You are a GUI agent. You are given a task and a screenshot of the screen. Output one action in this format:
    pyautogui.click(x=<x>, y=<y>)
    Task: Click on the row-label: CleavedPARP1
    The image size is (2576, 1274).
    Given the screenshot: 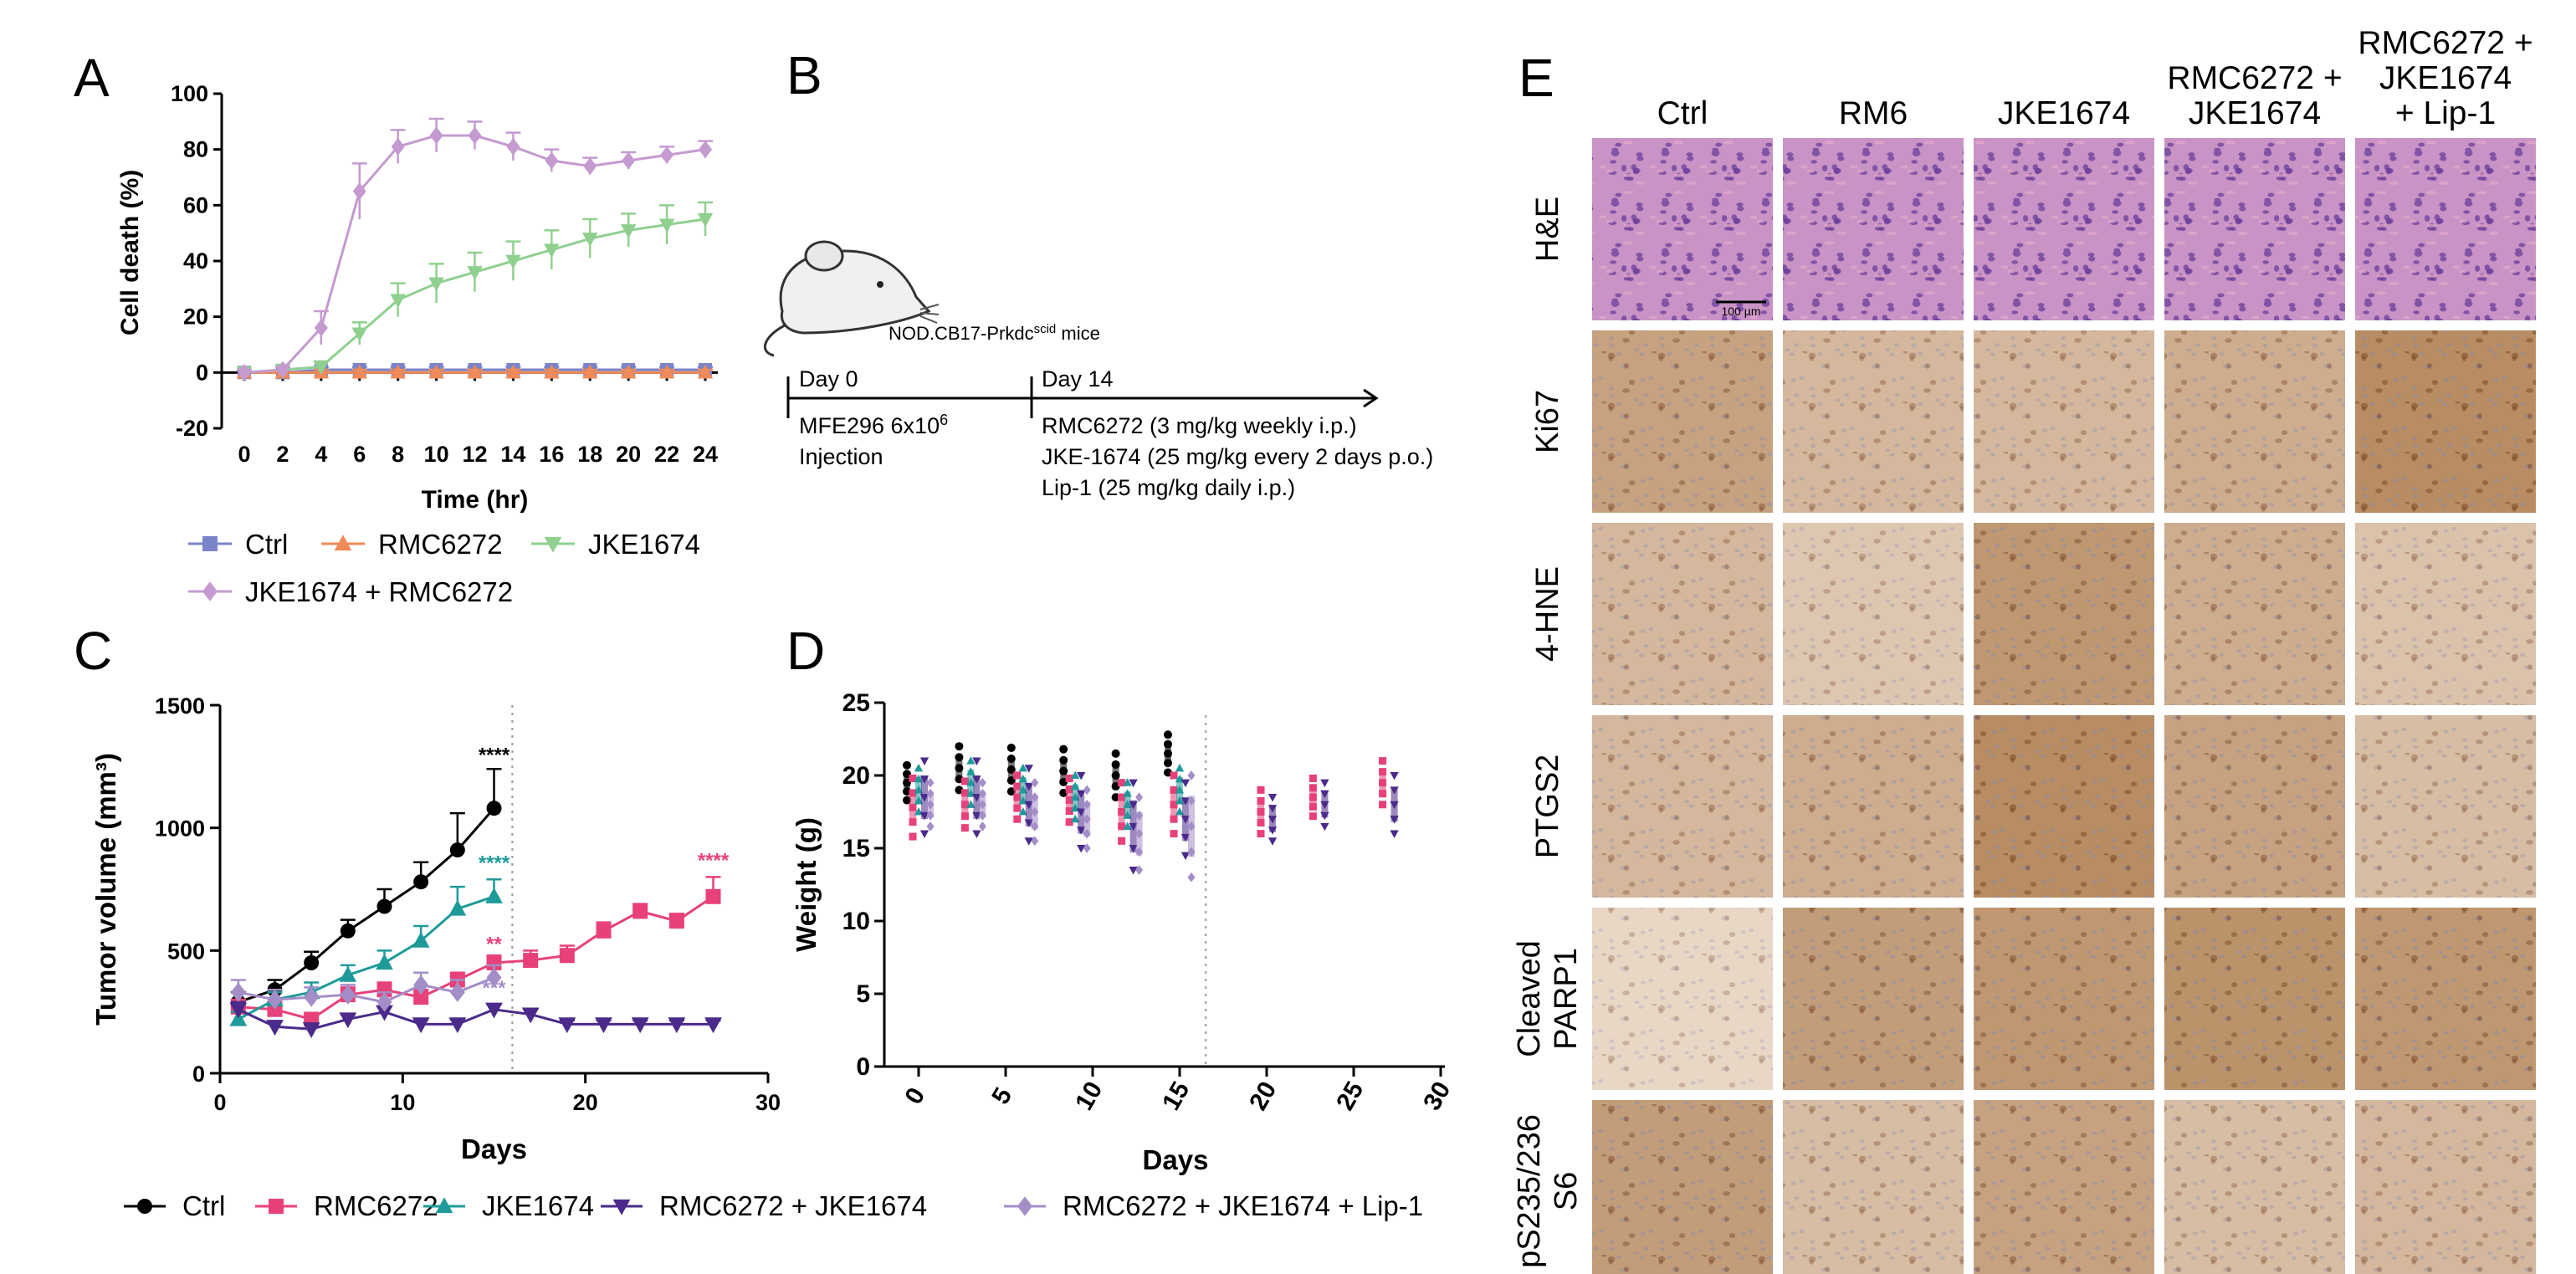 What is the action you would take?
    pyautogui.click(x=1548, y=998)
    